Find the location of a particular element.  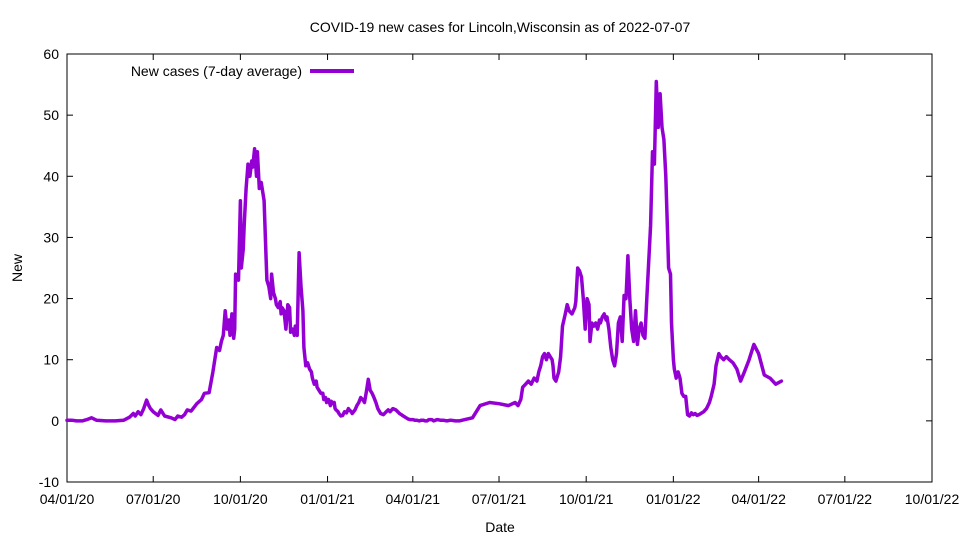

x-tick-label: 07/01/20 is located at coordinates (153, 499).